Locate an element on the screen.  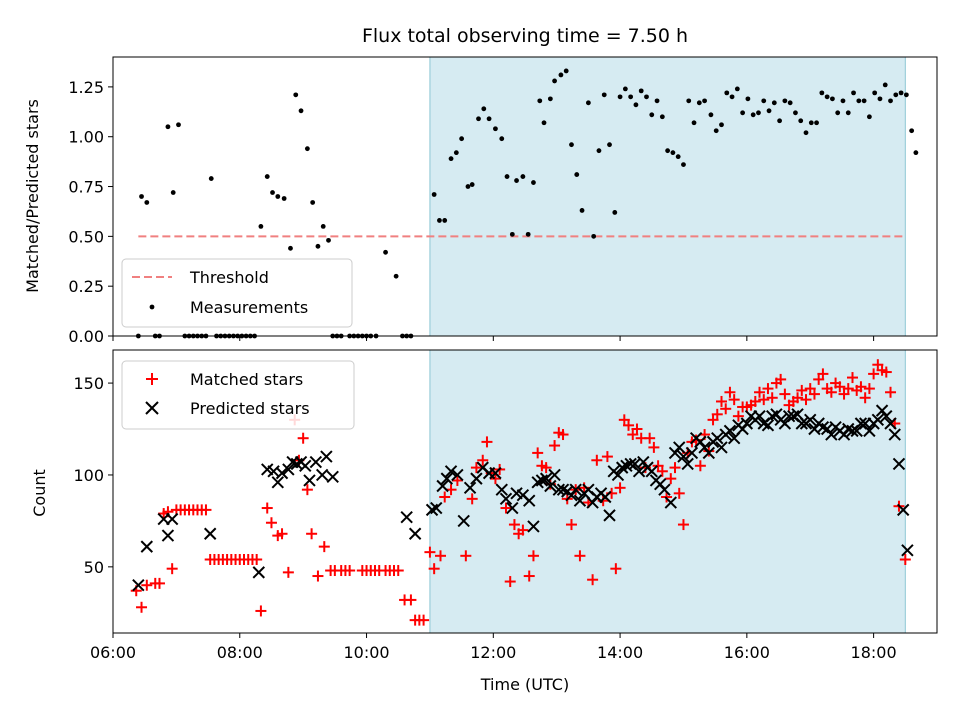
y-tick-label: 0.50 is located at coordinates (86, 236).